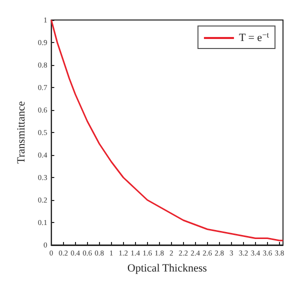  Describe the element at coordinates (167, 268) in the screenshot. I see `x-axis-title: Optical Thickness` at that location.